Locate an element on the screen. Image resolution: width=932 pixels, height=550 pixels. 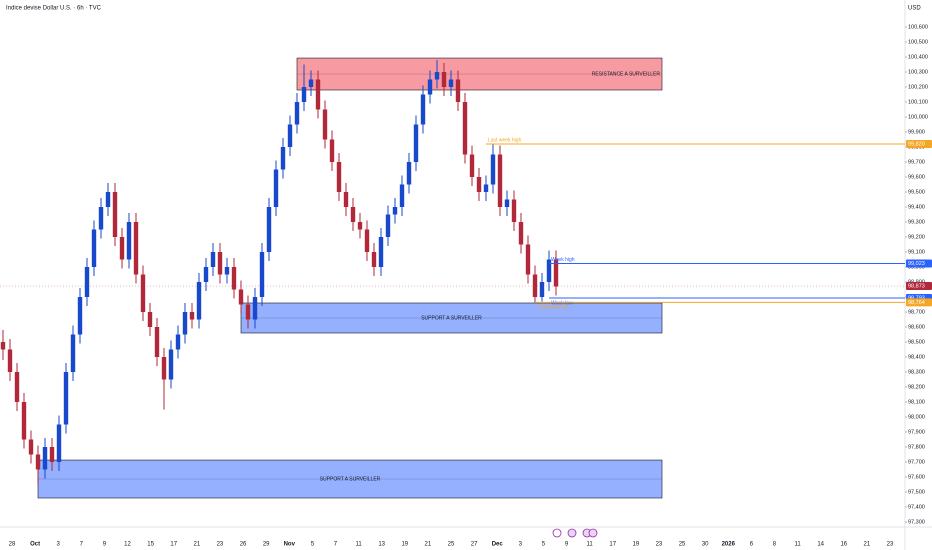
y-tick-label: 99,200 is located at coordinates (916, 237).